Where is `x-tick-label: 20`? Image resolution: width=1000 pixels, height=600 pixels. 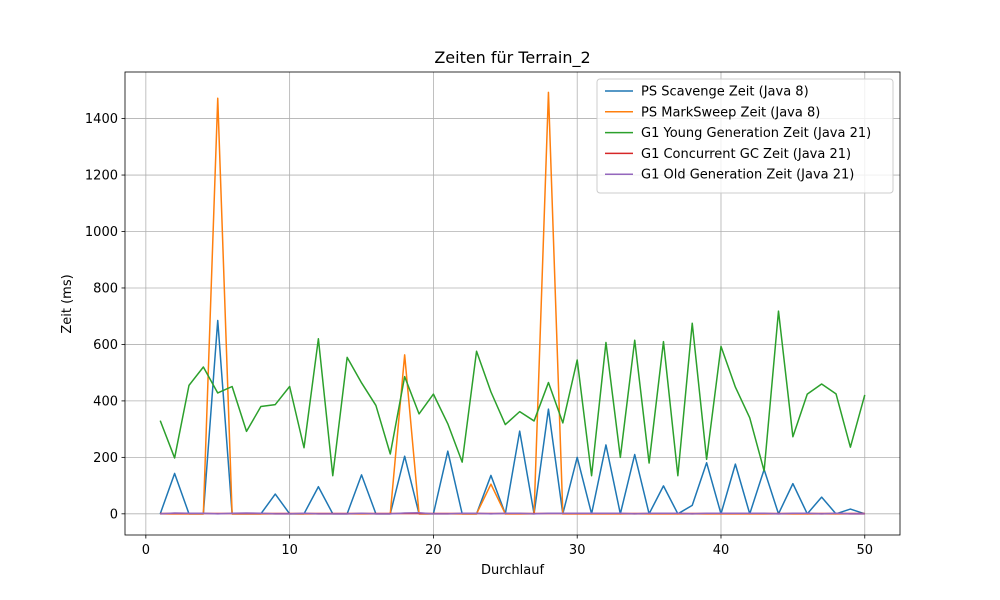
x-tick-label: 20 is located at coordinates (433, 550).